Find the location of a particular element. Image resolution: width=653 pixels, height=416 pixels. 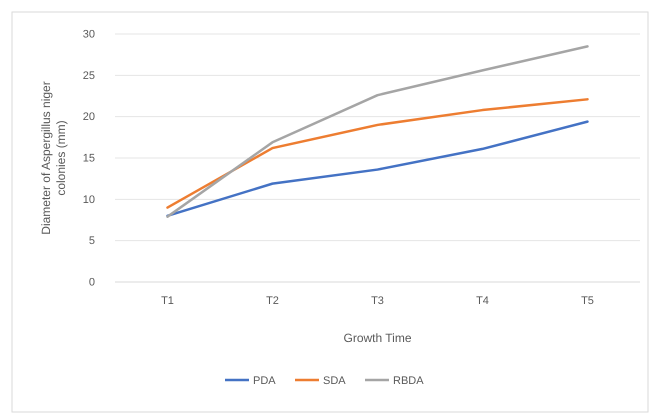

y-tick-label: 10 is located at coordinates (88, 200).